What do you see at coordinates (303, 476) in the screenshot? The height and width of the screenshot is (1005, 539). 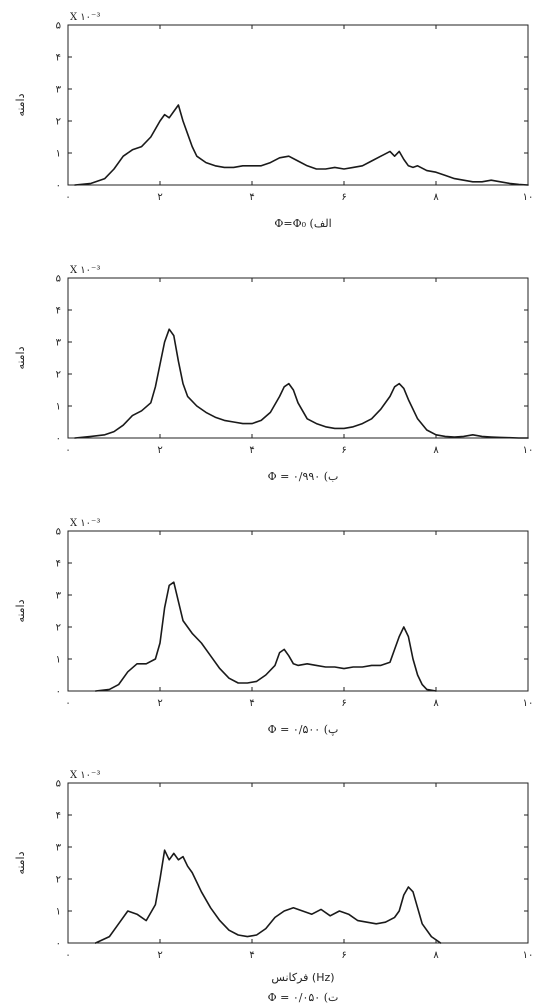 I see `panel-caption: Φ = ۰/۹۹۰ (ب` at bounding box center [303, 476].